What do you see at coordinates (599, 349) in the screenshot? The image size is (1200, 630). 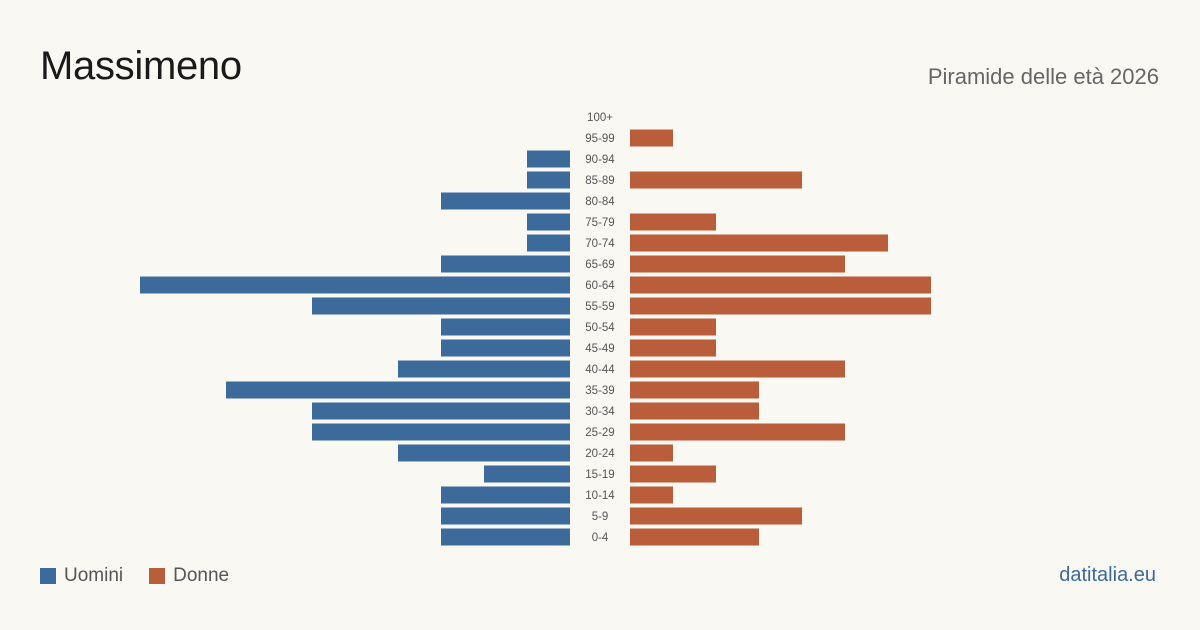 I see `age-label-45-49: 45-49` at bounding box center [599, 349].